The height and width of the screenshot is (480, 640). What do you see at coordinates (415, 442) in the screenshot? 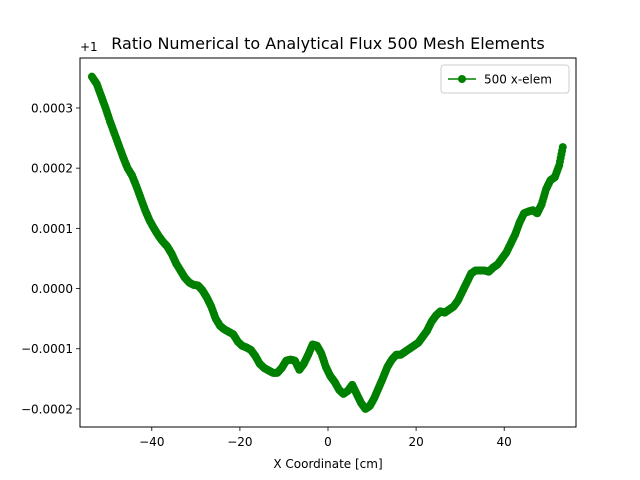
I see `x-tick-label: 20` at bounding box center [415, 442].